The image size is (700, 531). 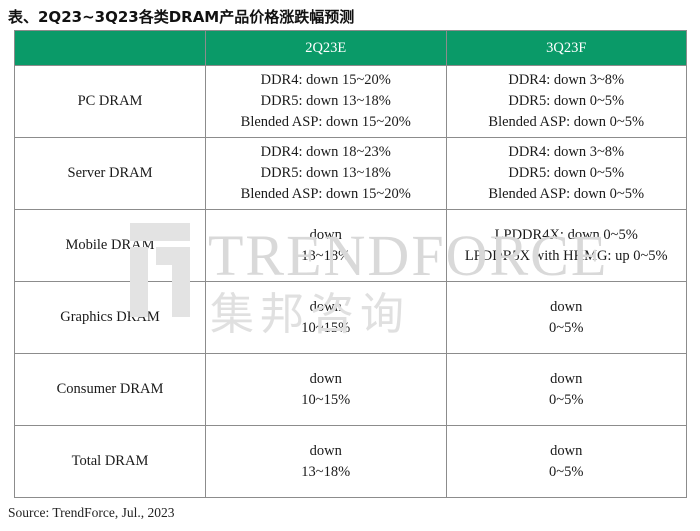 What do you see at coordinates (110, 173) in the screenshot?
I see `row-label: Server DRAM` at bounding box center [110, 173].